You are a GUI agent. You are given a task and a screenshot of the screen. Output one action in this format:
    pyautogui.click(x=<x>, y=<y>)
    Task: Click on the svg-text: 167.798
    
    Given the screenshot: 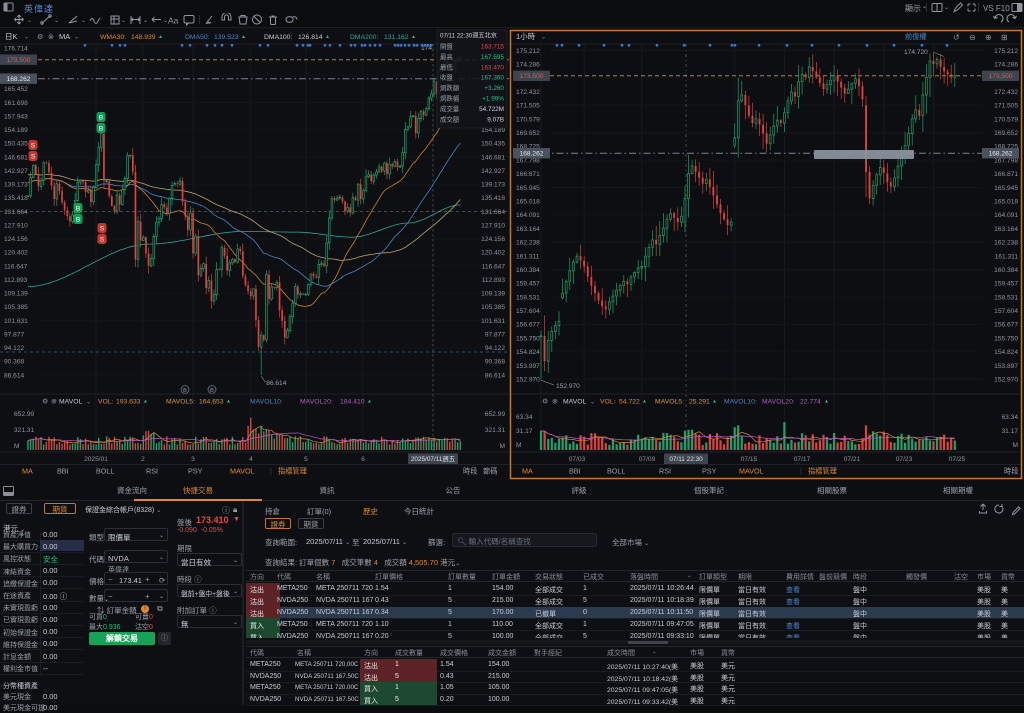 What is the action you would take?
    pyautogui.click(x=528, y=160)
    